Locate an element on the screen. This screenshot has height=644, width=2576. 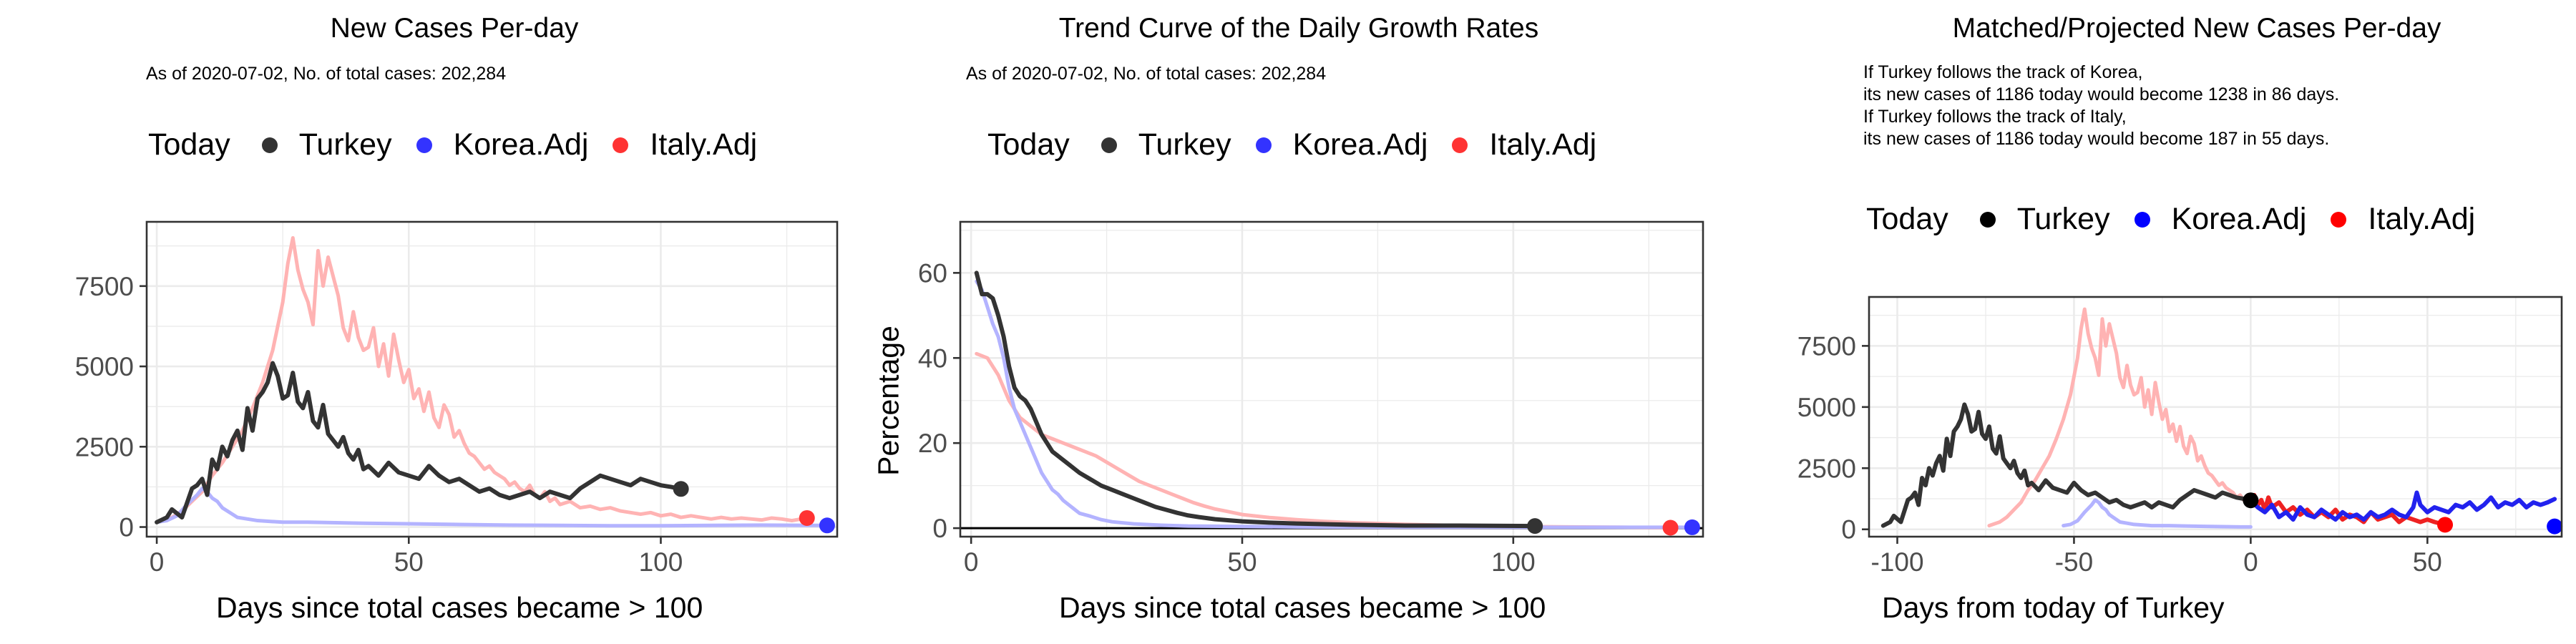
x-tick-label: 100 is located at coordinates (661, 562).